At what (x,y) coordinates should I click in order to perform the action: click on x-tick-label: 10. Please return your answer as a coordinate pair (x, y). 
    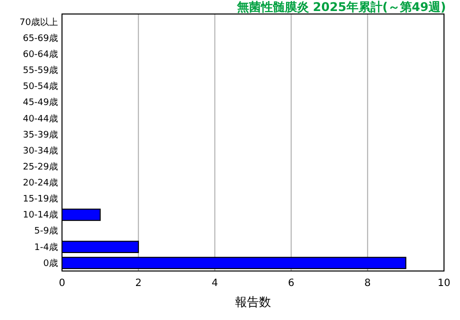
    Looking at the image, I should click on (444, 284).